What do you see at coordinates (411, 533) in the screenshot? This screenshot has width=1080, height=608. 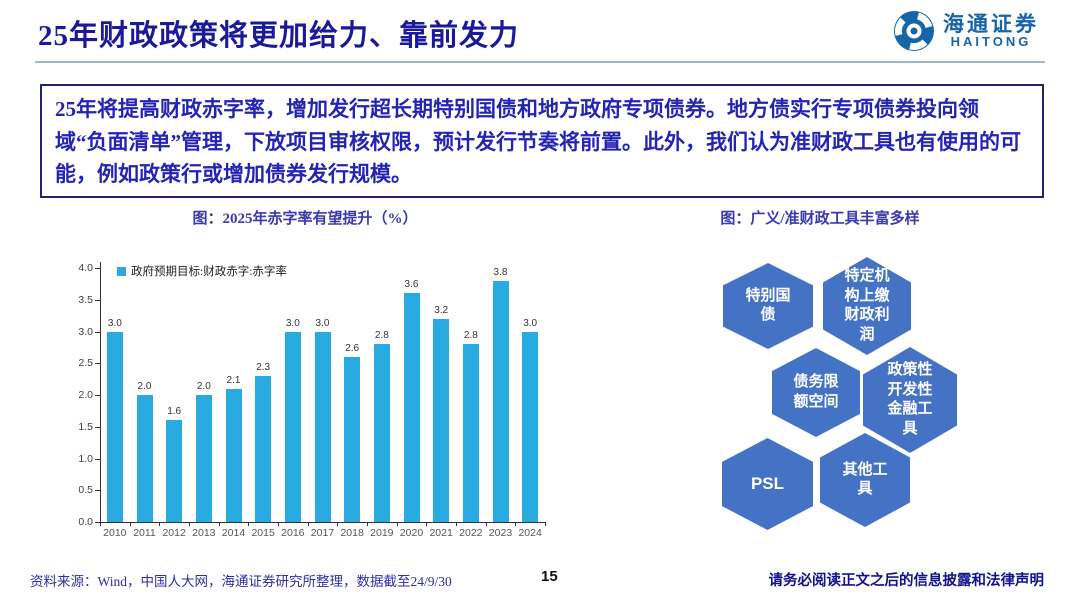 I see `x-axis-label: 2020` at bounding box center [411, 533].